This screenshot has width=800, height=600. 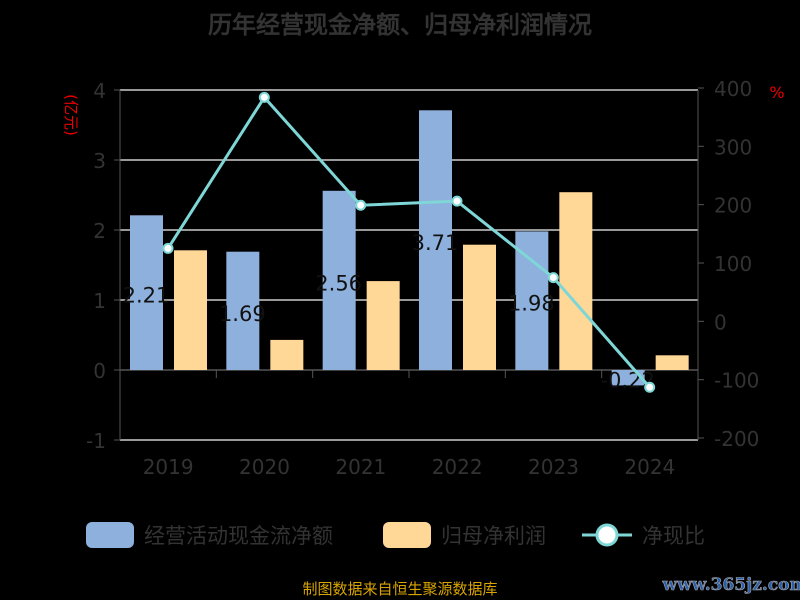 What do you see at coordinates (99, 371) in the screenshot?
I see `y-left-tick-label: 0` at bounding box center [99, 371].